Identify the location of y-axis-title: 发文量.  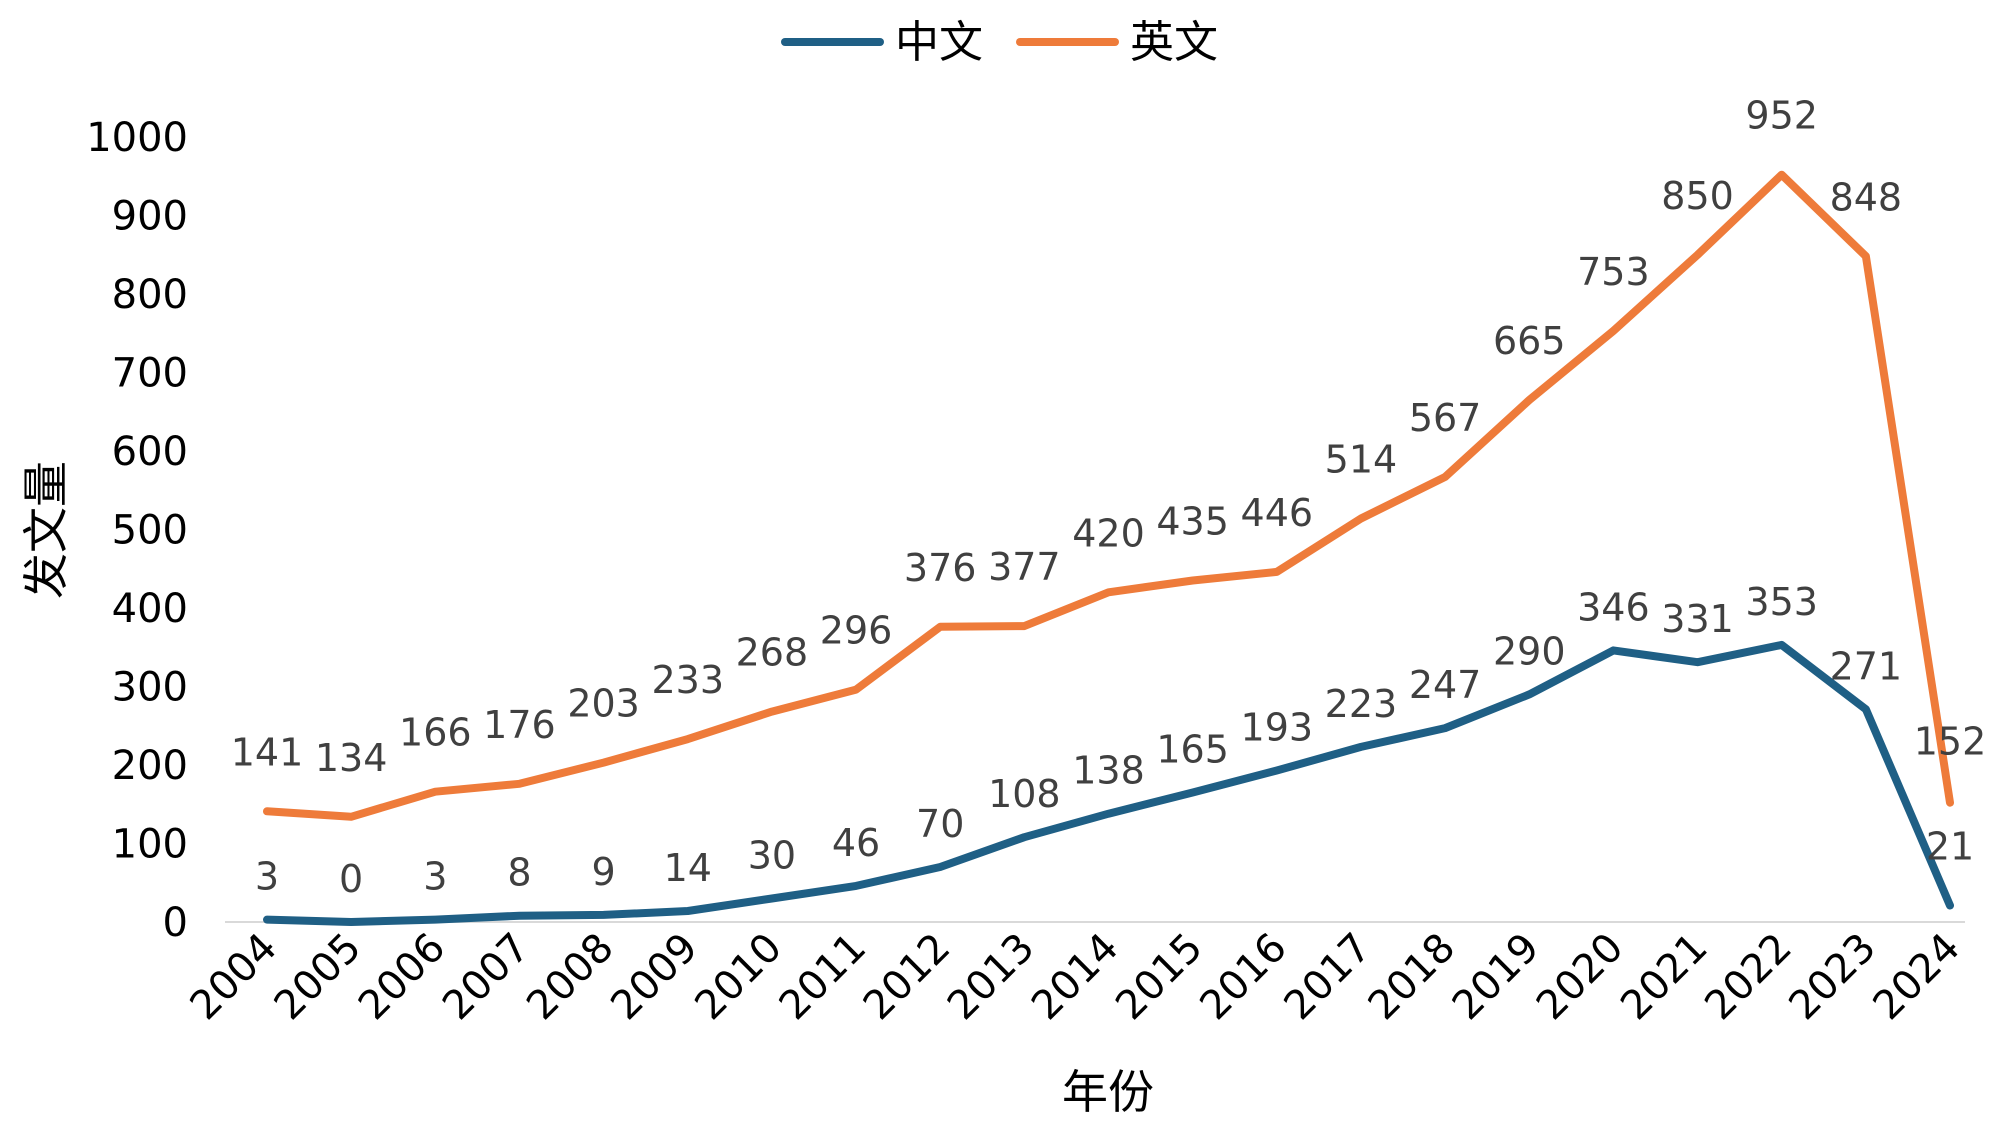
(46, 530).